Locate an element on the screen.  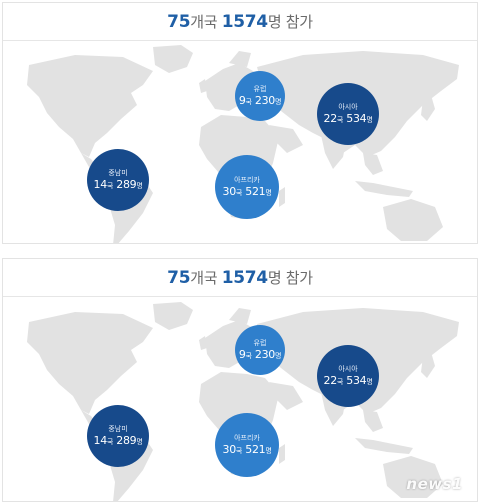
news1-watermark: news1 is located at coordinates (434, 484).